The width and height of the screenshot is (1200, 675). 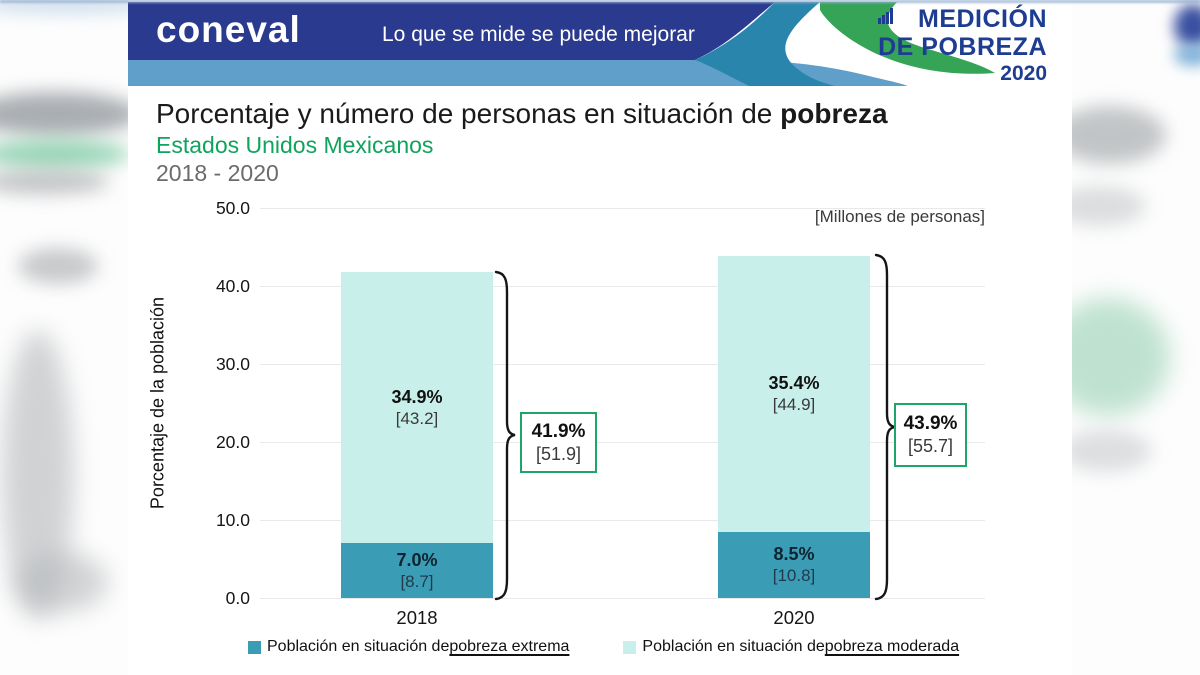 I want to click on bar-2020-pobreza-moderada: 35.4% [44.9], so click(x=794, y=394).